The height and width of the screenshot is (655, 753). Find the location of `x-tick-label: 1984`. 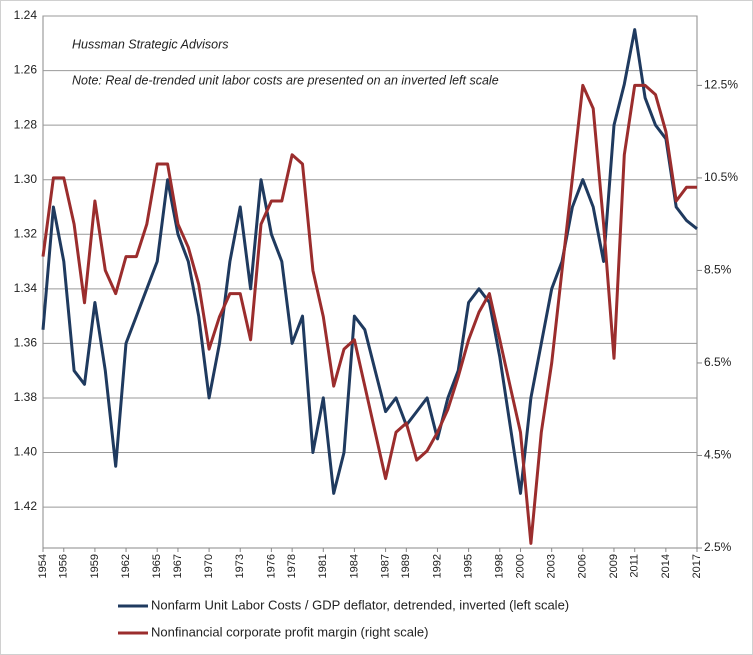

x-tick-label: 1984 is located at coordinates (354, 566).